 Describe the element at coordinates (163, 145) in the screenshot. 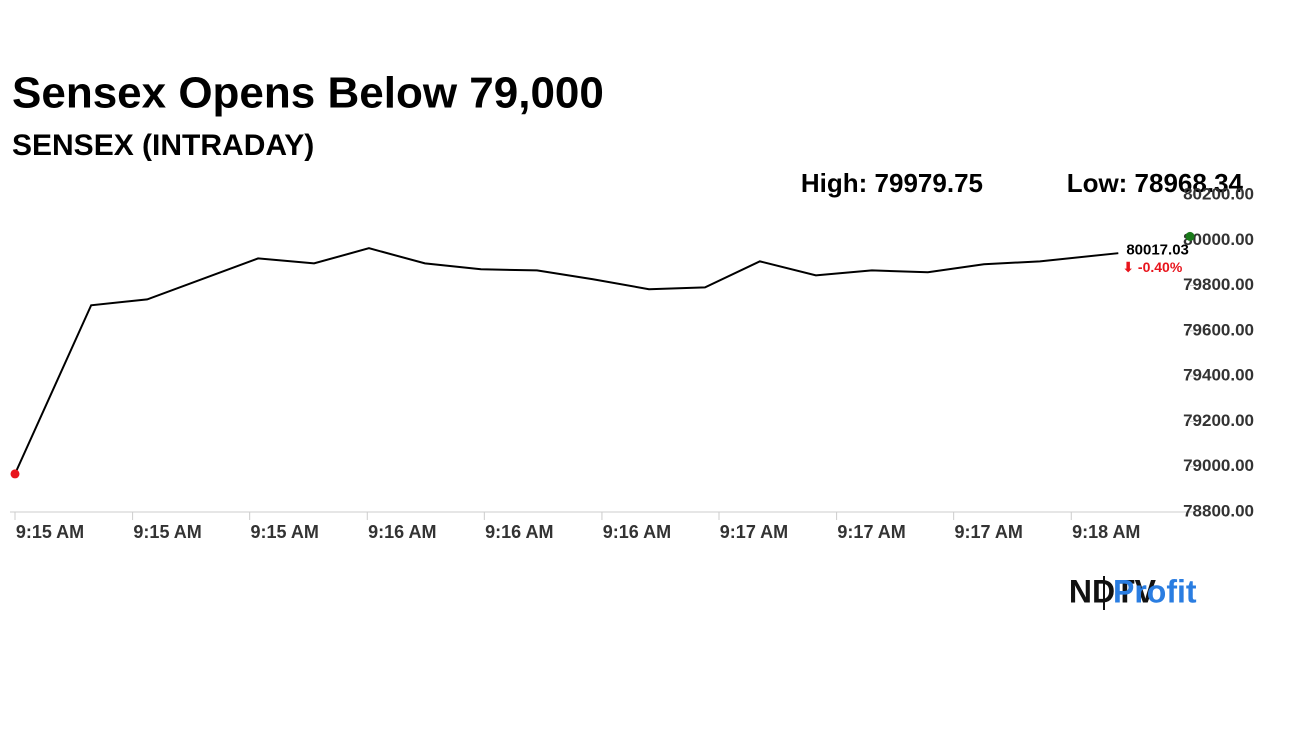

I see `chart-subtitle: SENSEX (INTRADAY)` at that location.